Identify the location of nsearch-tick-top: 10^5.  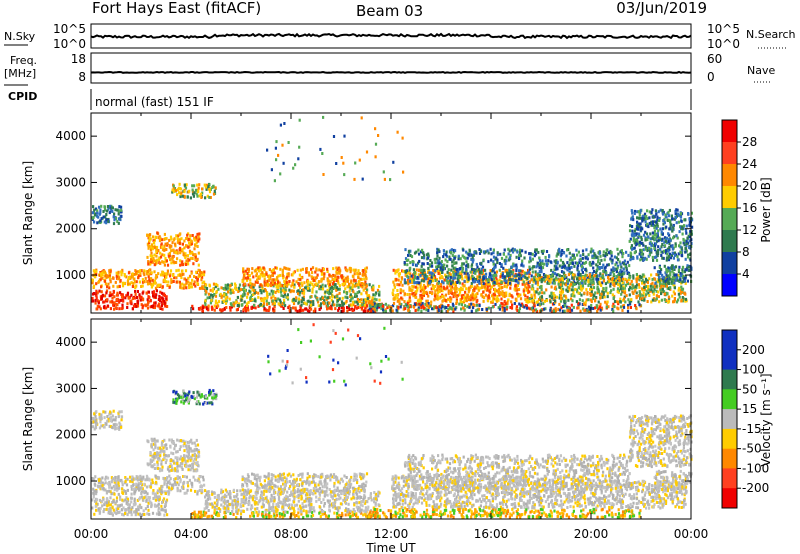
(723, 29).